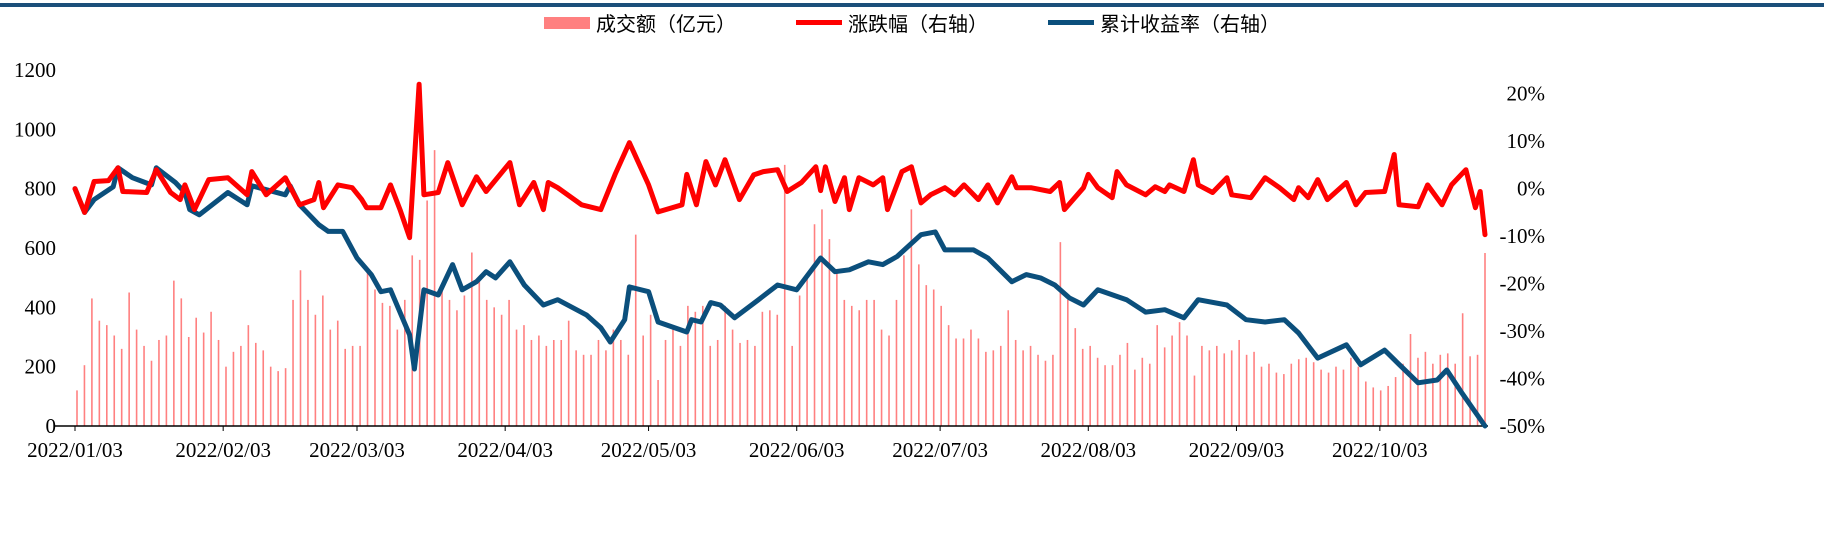 This screenshot has height=549, width=1824. Describe the element at coordinates (1088, 450) in the screenshot. I see `x-tick-label: 2022/08/03` at that location.